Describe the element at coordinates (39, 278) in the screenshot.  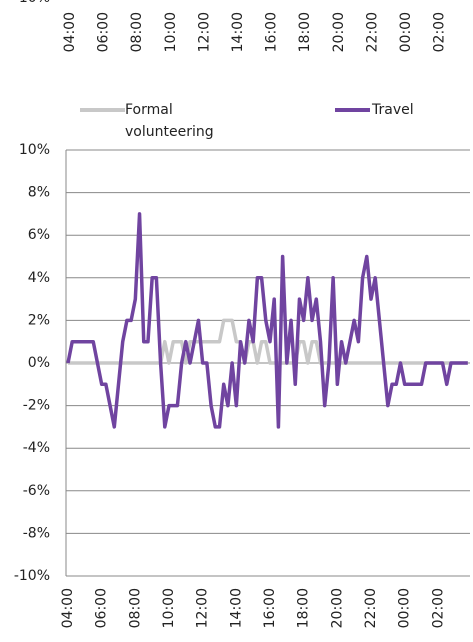
I see `y-tick-label: 4%` at that location.